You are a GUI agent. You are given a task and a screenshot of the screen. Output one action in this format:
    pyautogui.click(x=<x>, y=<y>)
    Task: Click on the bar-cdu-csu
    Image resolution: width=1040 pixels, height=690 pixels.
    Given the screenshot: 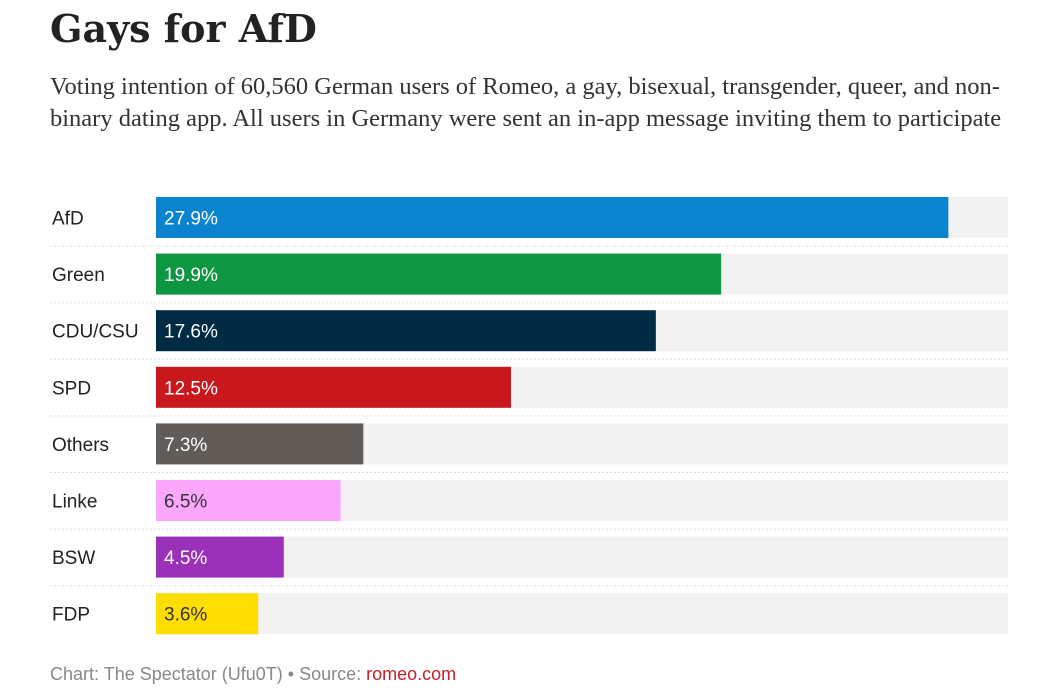 What is the action you would take?
    pyautogui.click(x=406, y=331)
    